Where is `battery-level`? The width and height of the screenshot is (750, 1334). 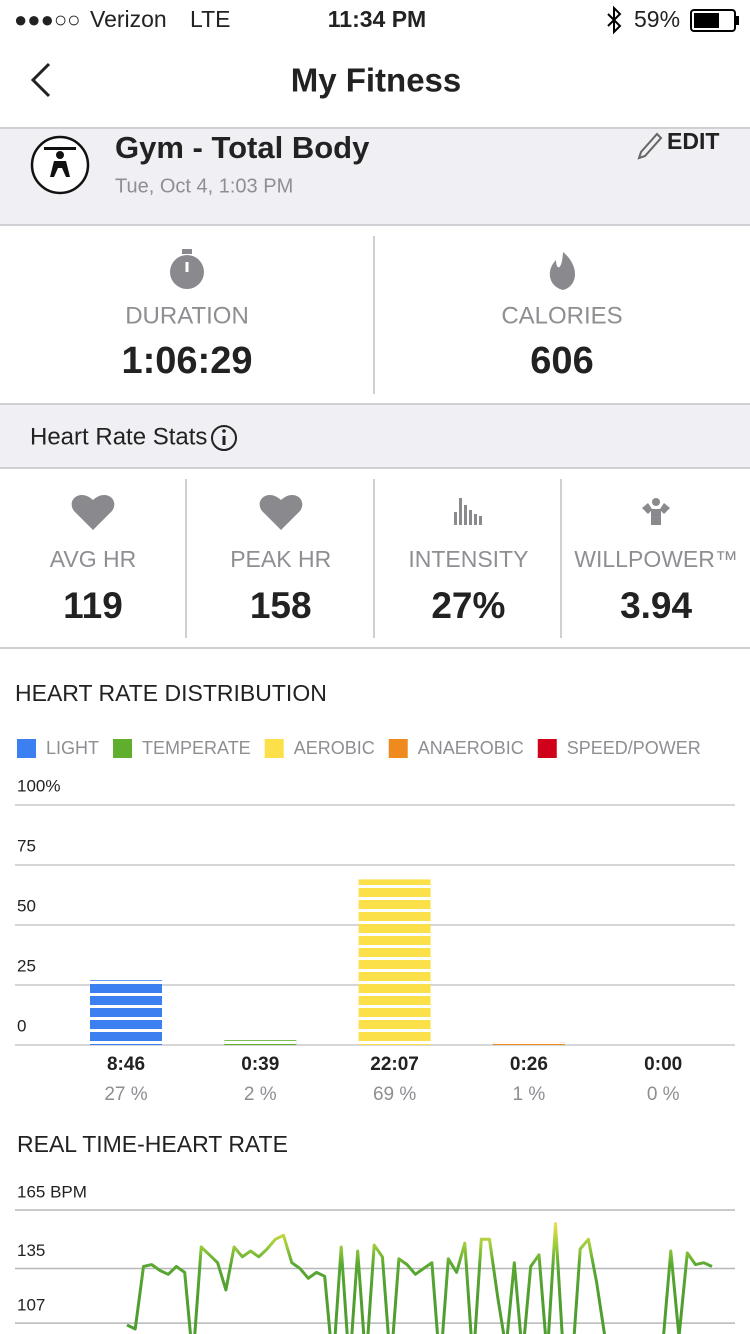 battery-level is located at coordinates (706, 20).